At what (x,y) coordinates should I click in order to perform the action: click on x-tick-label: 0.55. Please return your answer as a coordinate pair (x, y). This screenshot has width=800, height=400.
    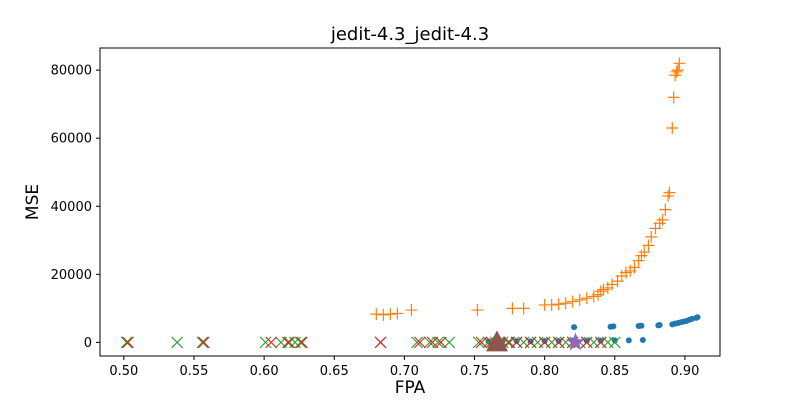
    Looking at the image, I should click on (194, 371).